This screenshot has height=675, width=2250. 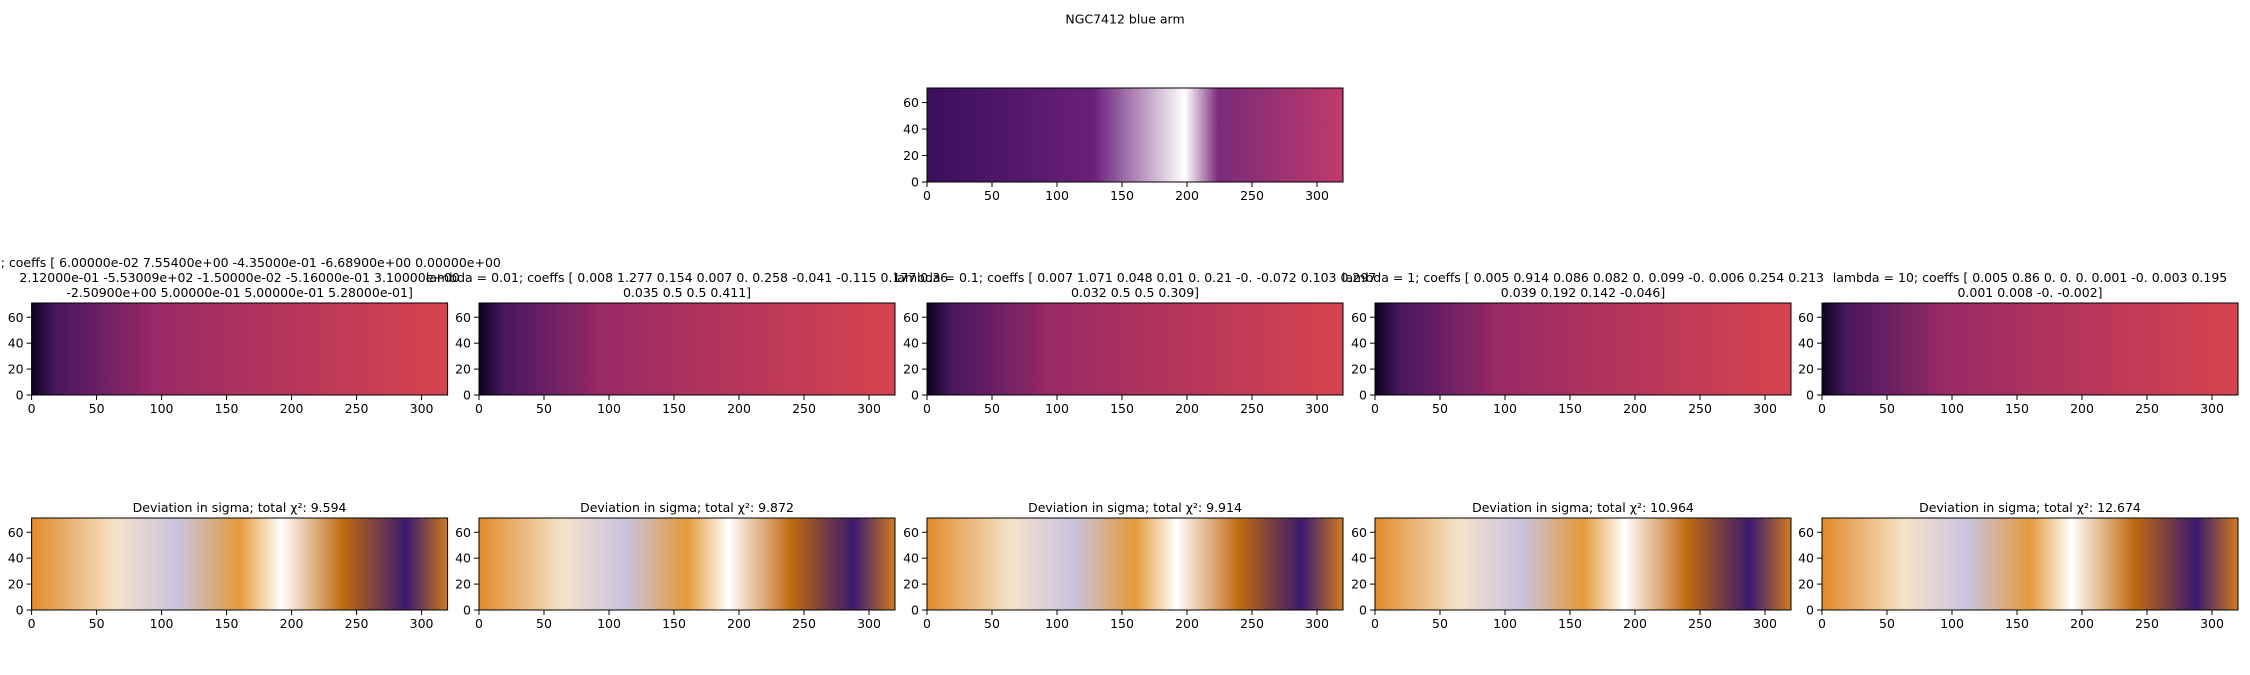 I want to click on axes-title: Deviation in sigma; total χ²: 10.964, so click(x=1583, y=507).